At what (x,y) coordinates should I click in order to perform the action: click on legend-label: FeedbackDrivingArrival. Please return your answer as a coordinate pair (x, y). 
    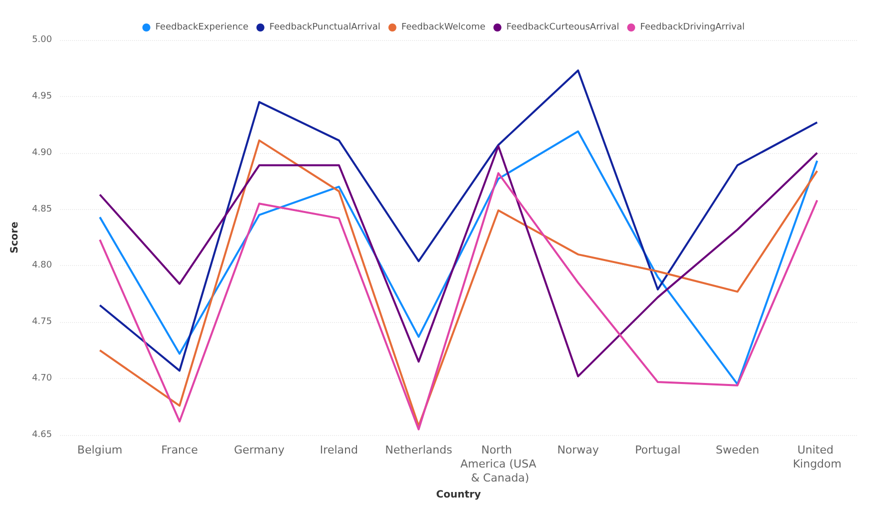
    Looking at the image, I should click on (692, 27).